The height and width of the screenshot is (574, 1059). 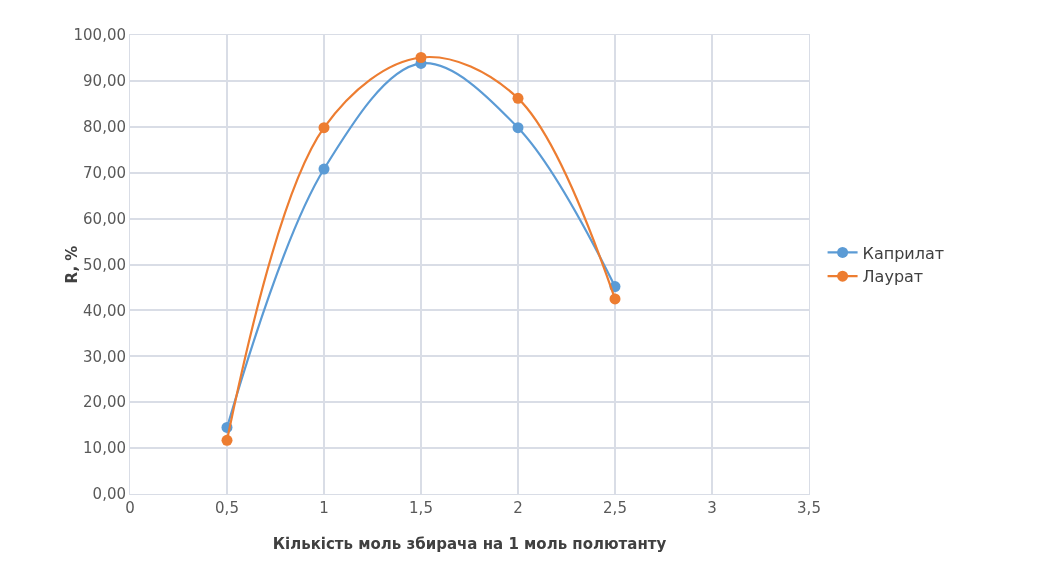 I want to click on y-tick-label: 60,00, so click(x=104, y=218).